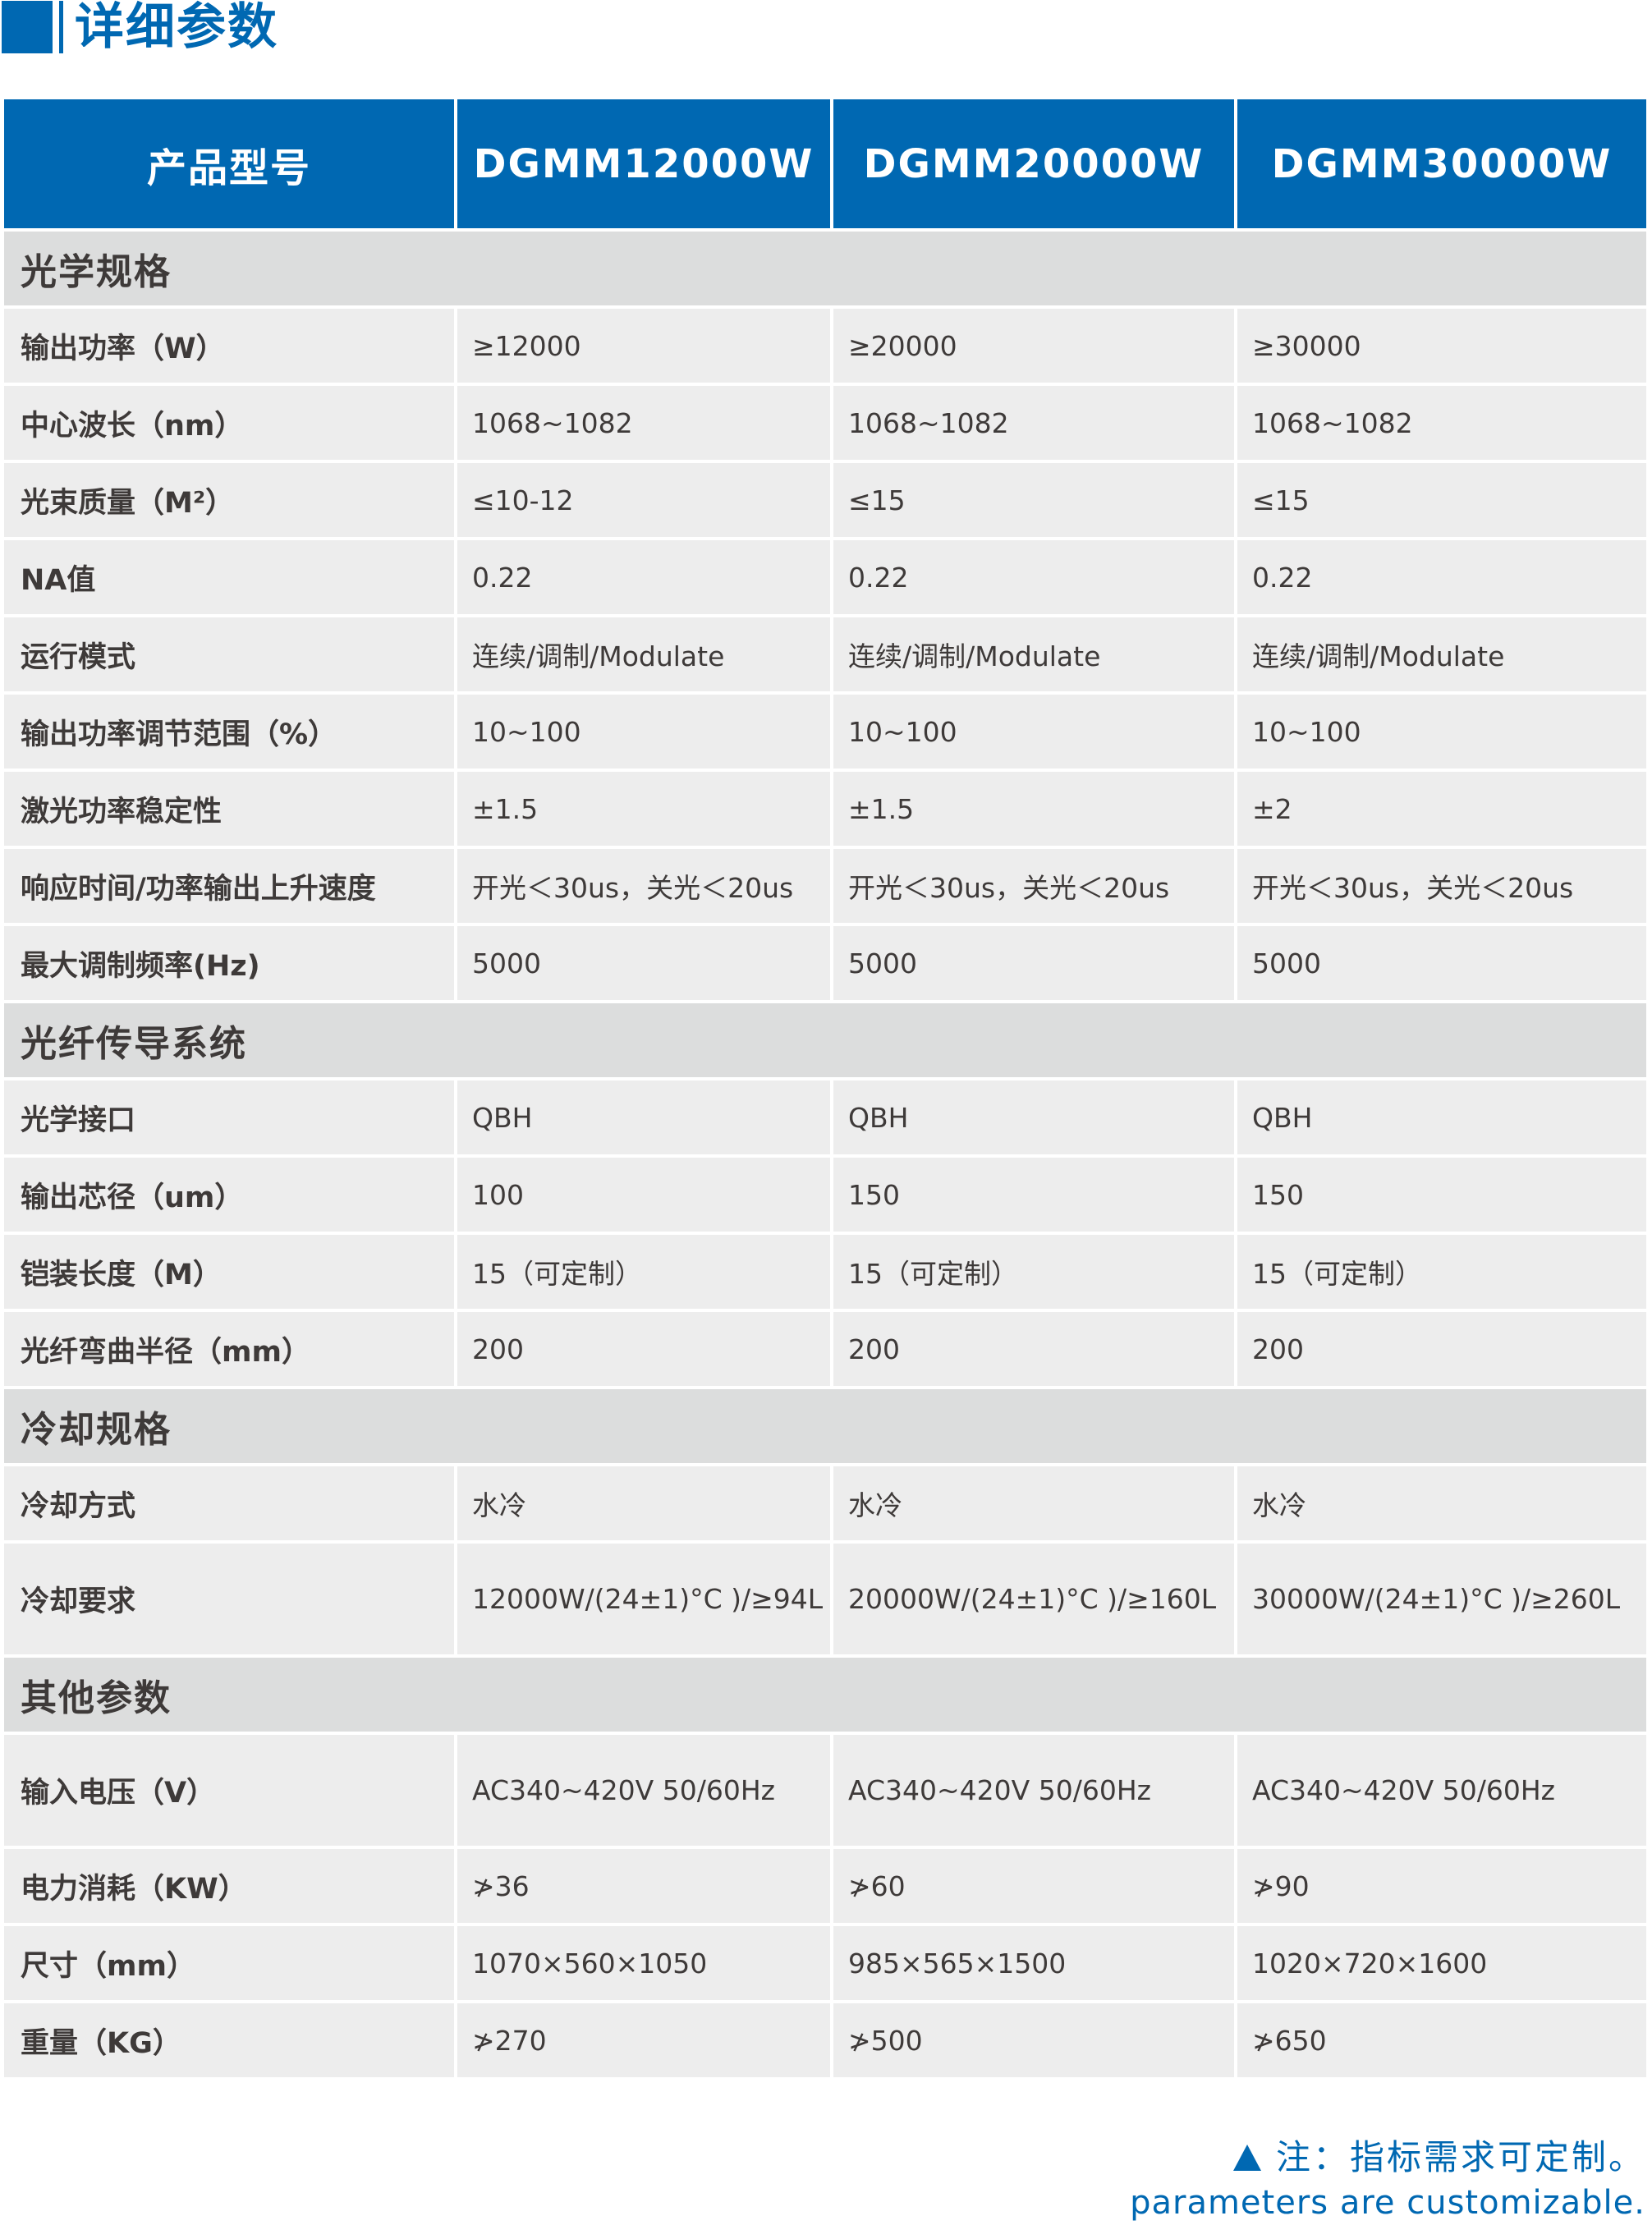 The image size is (1652, 2225). I want to click on row-label: 运行模式, so click(229, 654).